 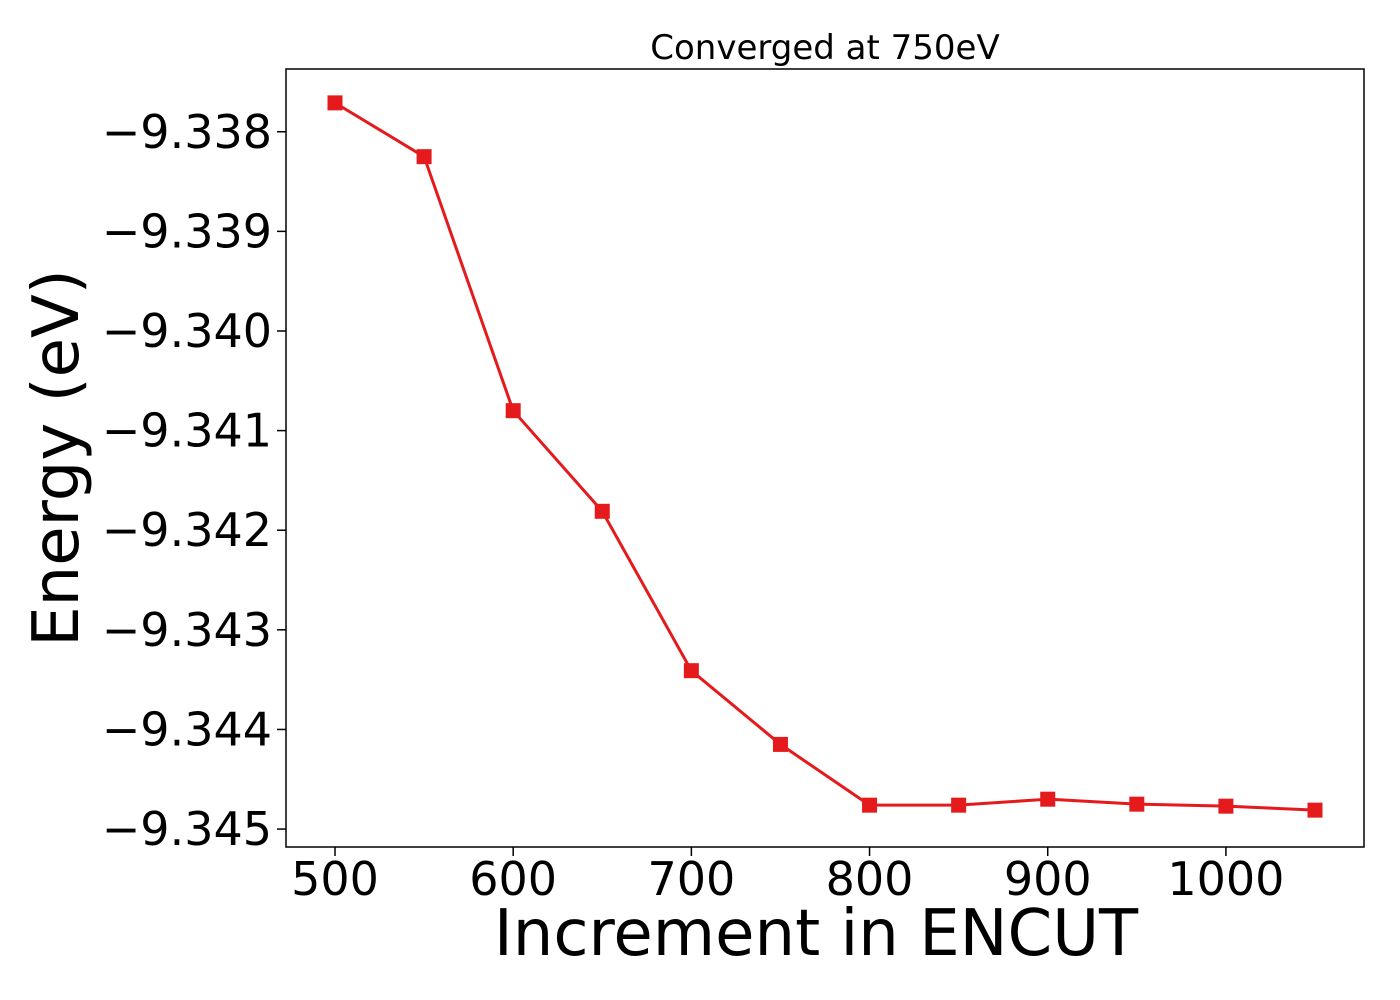 I want to click on y-tick-label: −9.345, so click(x=187, y=829).